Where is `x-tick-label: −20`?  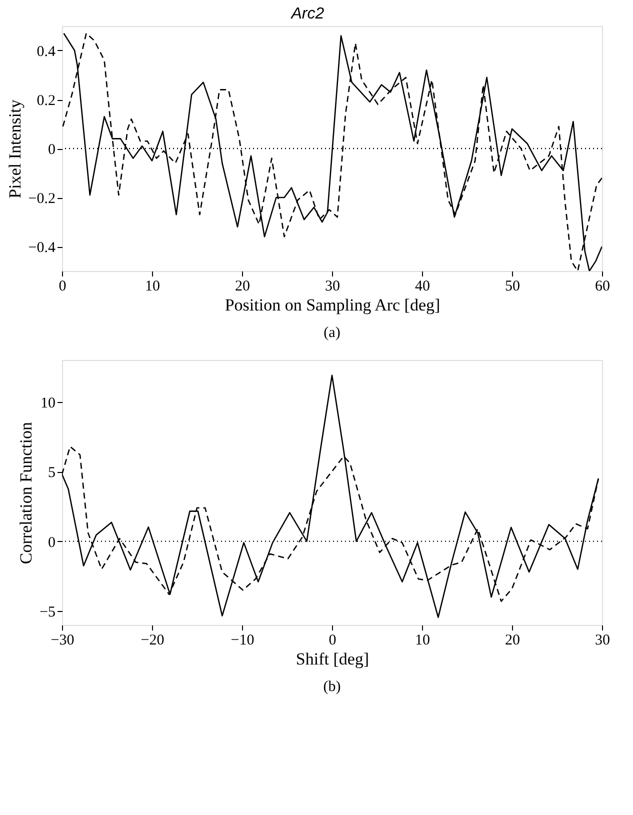
x-tick-label: −20 is located at coordinates (152, 640).